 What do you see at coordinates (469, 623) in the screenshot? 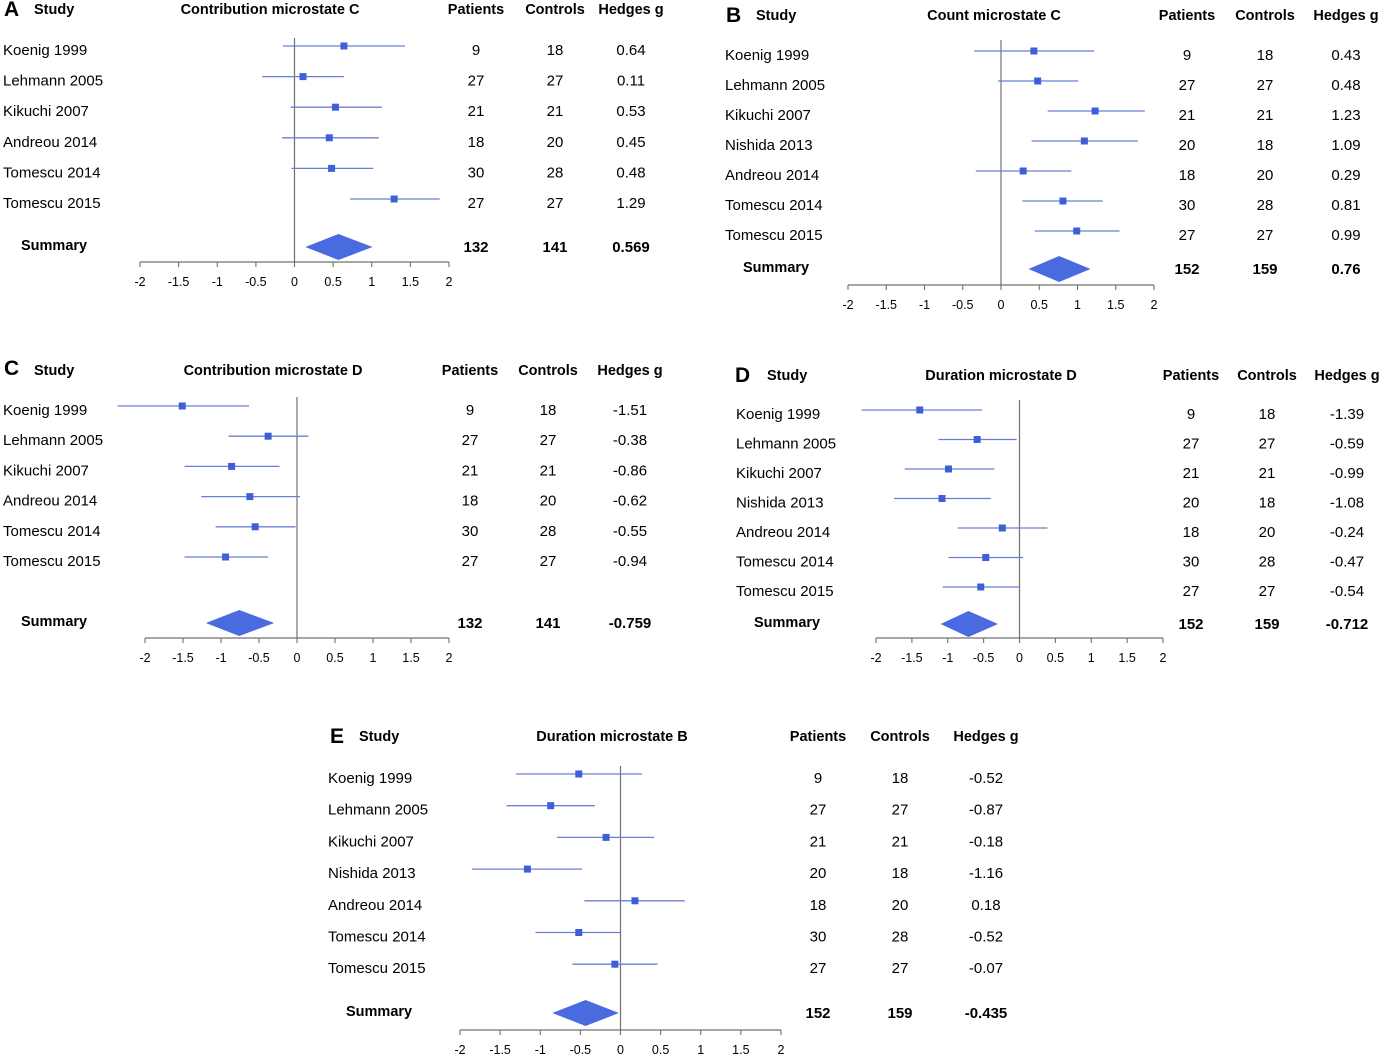
I see `summary-patients-value: 132` at bounding box center [469, 623].